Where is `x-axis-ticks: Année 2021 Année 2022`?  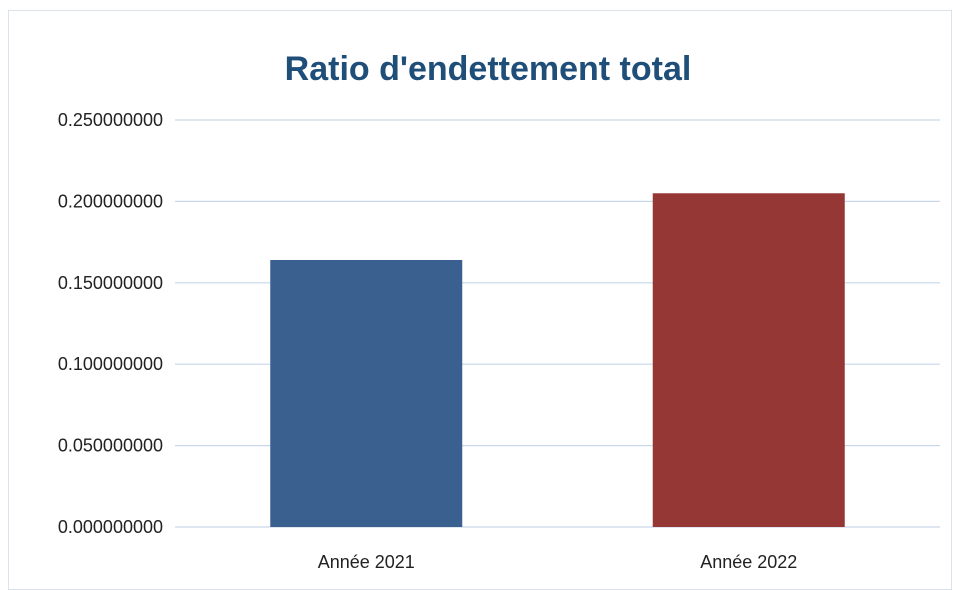
x-axis-ticks: Année 2021 Année 2022 is located at coordinates (558, 562).